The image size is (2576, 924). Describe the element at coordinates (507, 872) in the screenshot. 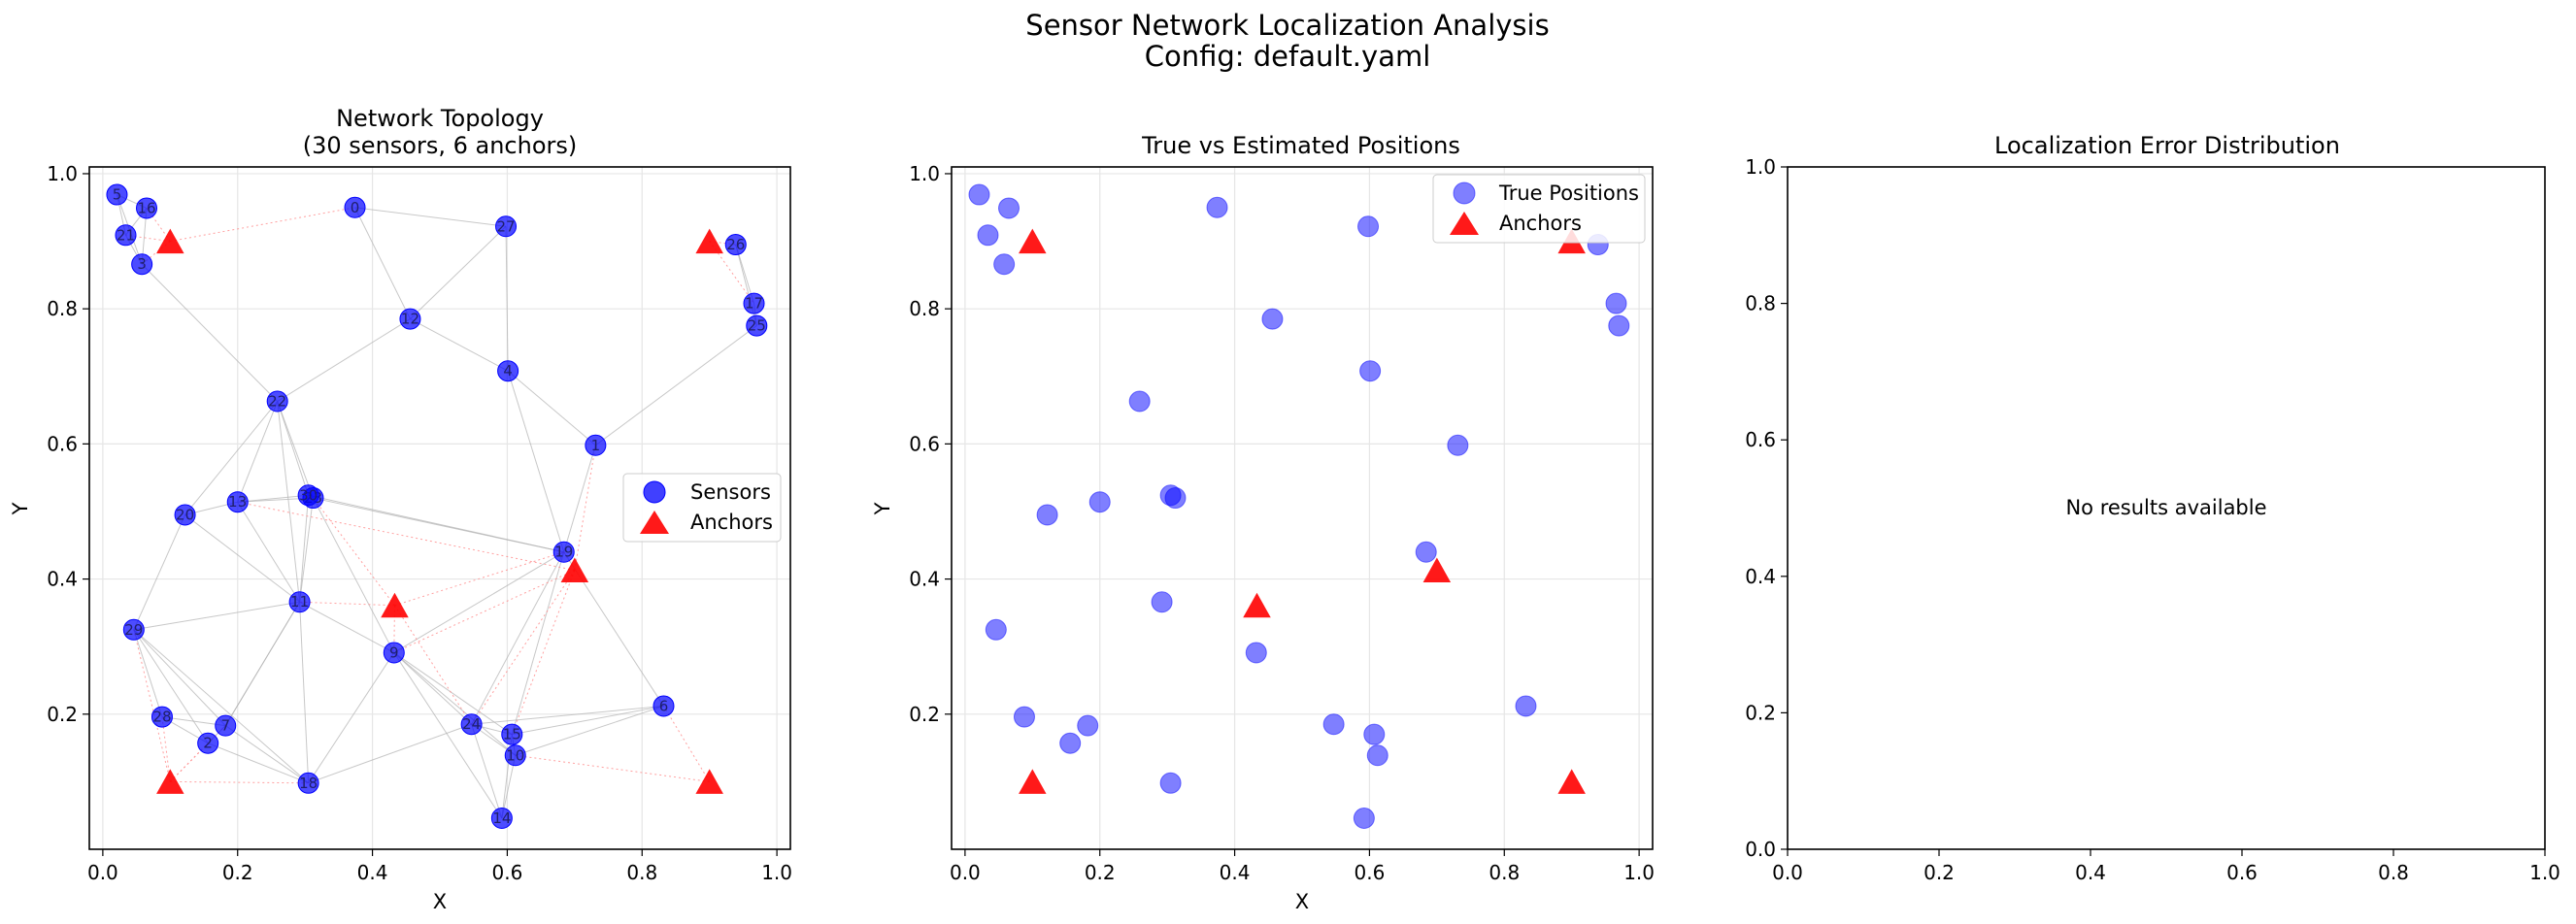

I see `panel1-xtick-label: 0.6` at that location.